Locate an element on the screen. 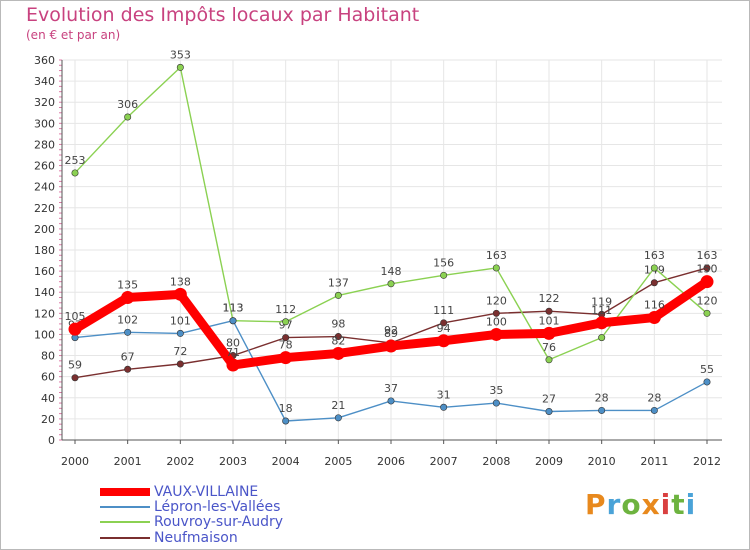 The image size is (750, 550). proxiti-logo: Proxiti is located at coordinates (640, 504).